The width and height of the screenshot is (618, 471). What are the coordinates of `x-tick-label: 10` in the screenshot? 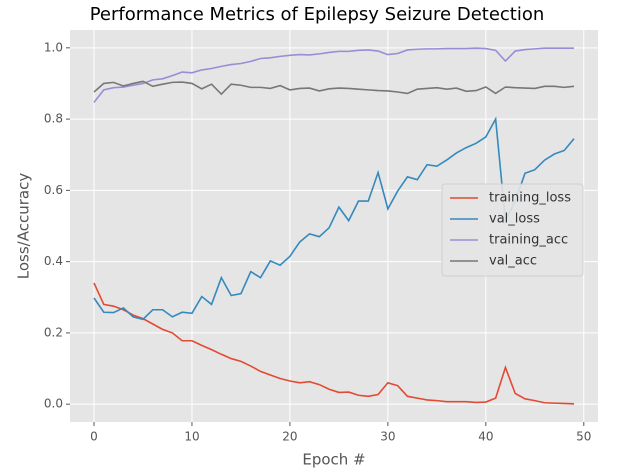 It's located at (191, 437).